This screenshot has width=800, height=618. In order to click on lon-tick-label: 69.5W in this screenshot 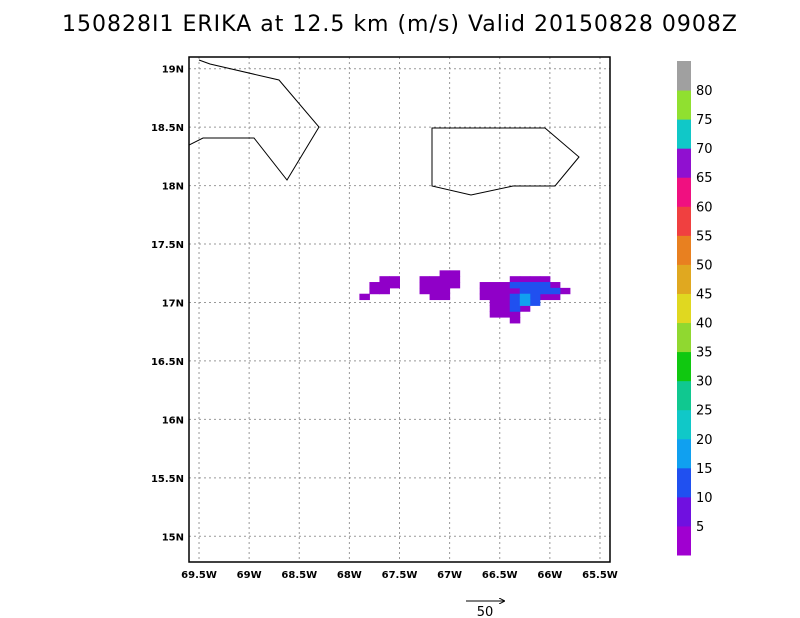, I will do `click(199, 575)`.